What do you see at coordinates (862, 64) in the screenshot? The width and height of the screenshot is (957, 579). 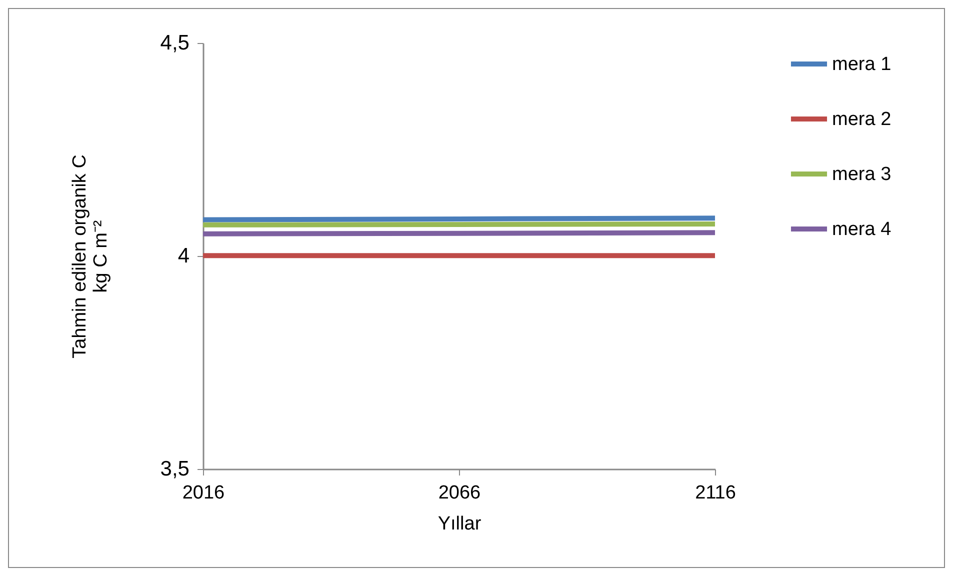 I see `legend-label: mera 1` at bounding box center [862, 64].